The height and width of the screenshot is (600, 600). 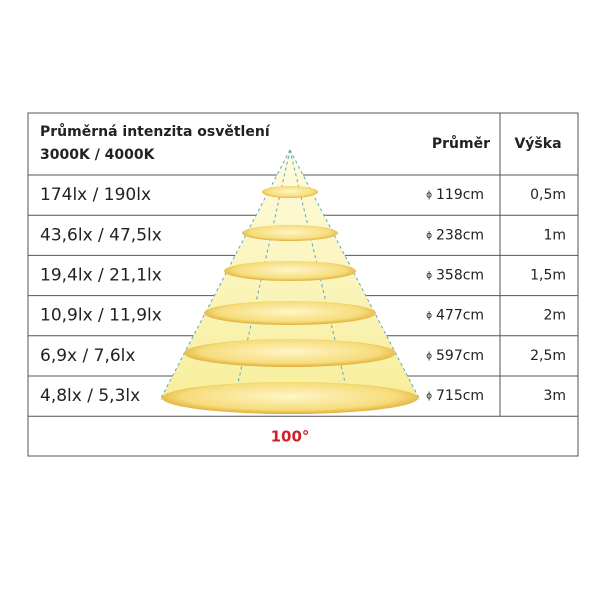 What do you see at coordinates (101, 316) in the screenshot?
I see `lux-value: 10,9lx / 11,9lx` at bounding box center [101, 316].